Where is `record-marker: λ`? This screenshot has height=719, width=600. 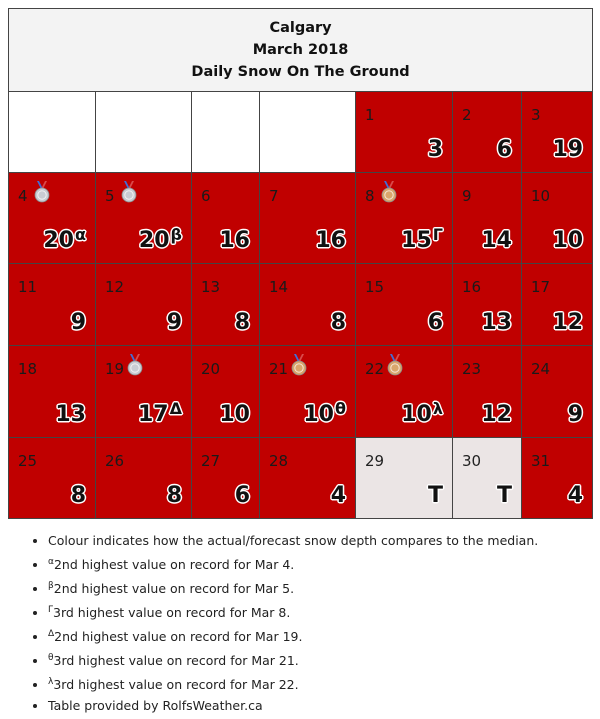
record-marker: λ is located at coordinates (437, 408).